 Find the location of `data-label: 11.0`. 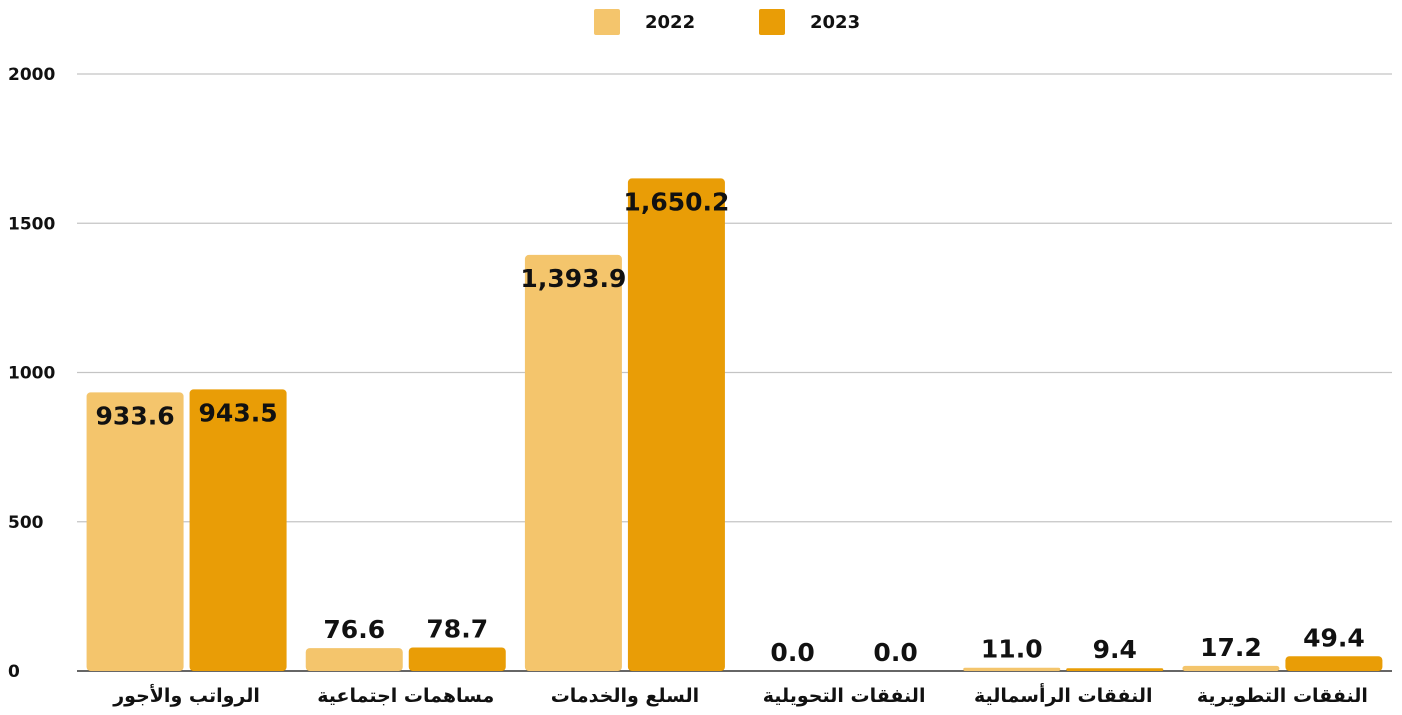

data-label: 11.0 is located at coordinates (1012, 649).